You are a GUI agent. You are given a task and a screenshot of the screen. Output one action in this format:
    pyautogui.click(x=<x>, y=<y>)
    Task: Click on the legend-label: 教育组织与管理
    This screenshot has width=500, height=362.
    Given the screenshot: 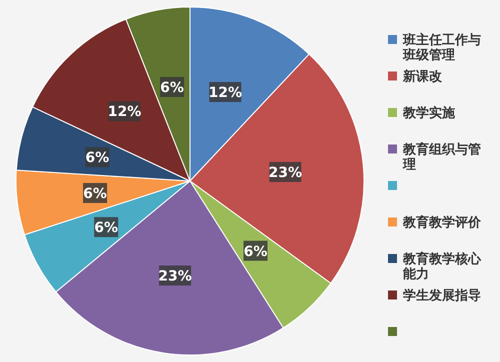 What is the action you would take?
    pyautogui.click(x=441, y=157)
    